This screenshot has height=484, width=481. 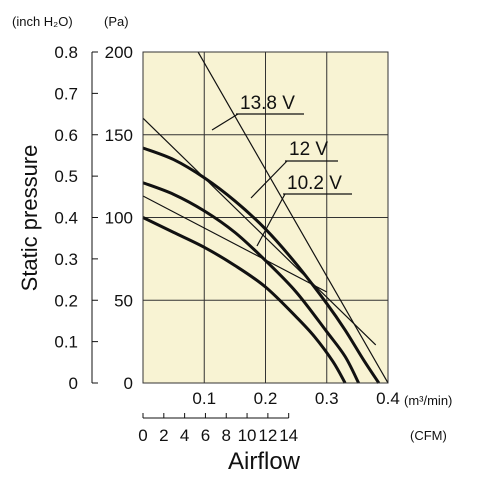 I want to click on svg-text: 10.2 V, so click(x=314, y=183).